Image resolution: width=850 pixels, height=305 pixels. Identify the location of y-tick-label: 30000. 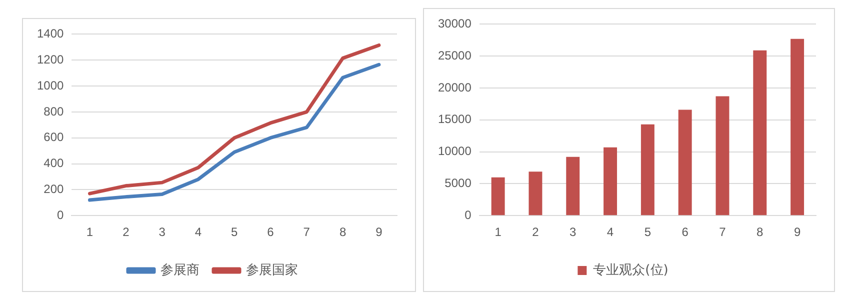
(455, 23).